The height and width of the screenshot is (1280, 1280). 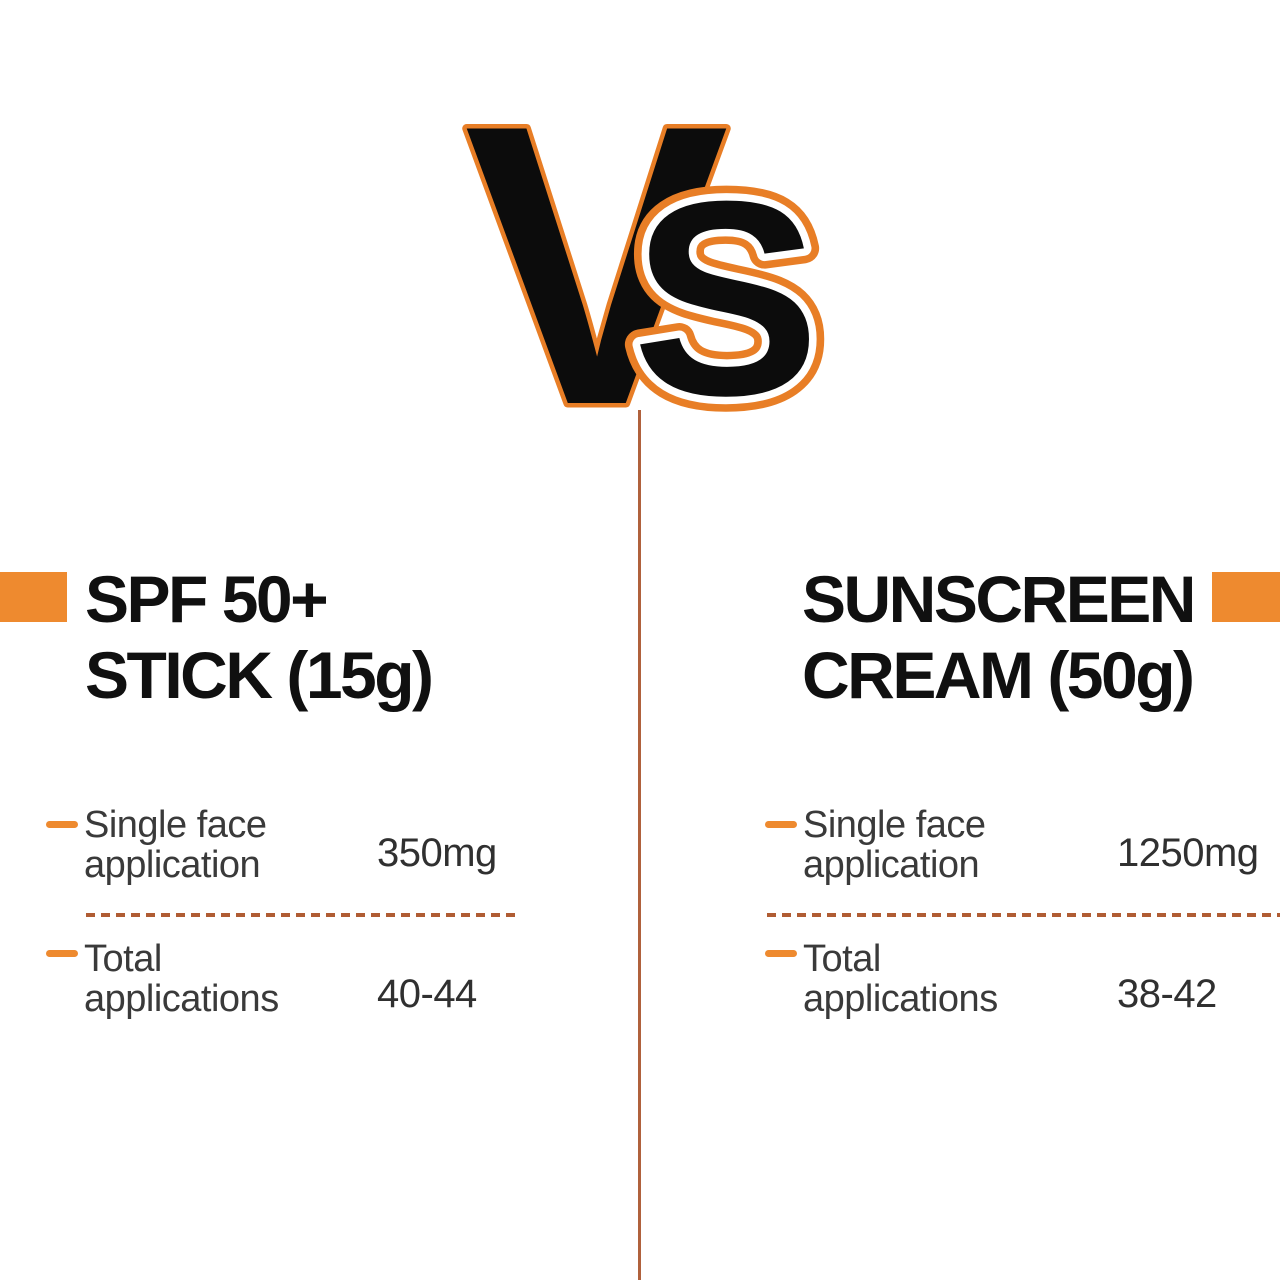 What do you see at coordinates (999, 599) in the screenshot?
I see `right-title-line1: SUNSCREEN` at bounding box center [999, 599].